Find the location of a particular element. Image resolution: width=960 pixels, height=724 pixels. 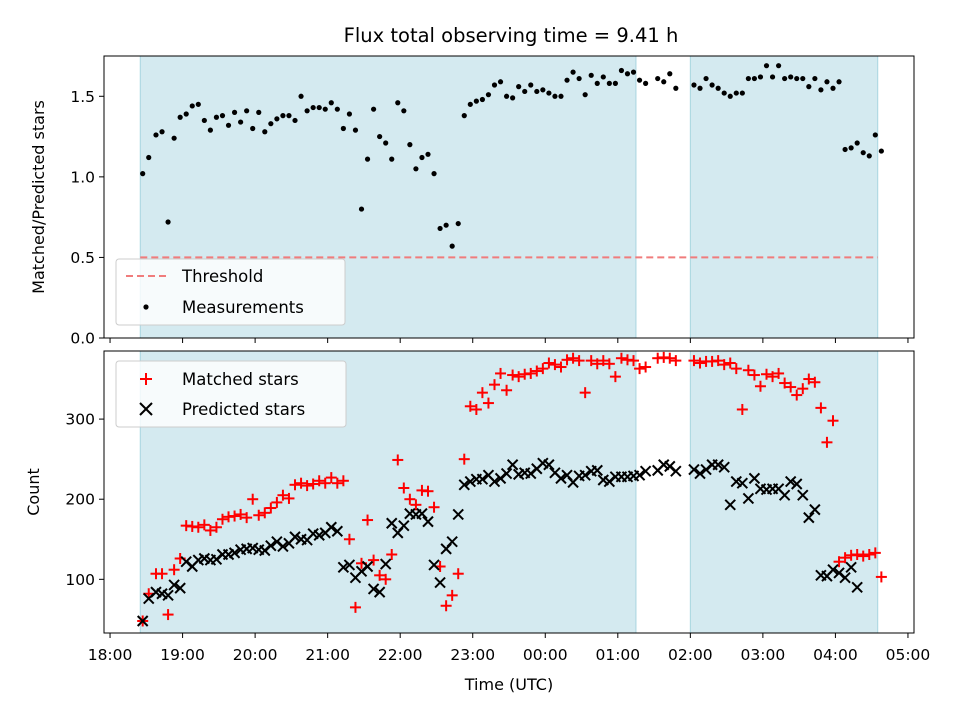

figure-title: Flux total observing time = 9.41 h is located at coordinates (511, 35).